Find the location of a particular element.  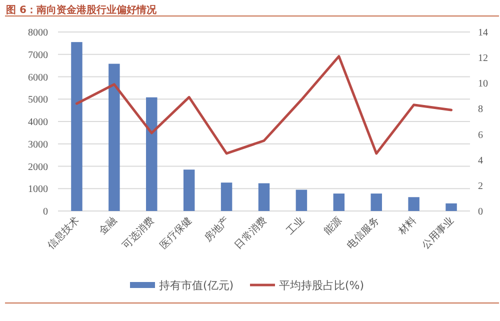

x-tick-label: 日常消费 is located at coordinates (251, 233).